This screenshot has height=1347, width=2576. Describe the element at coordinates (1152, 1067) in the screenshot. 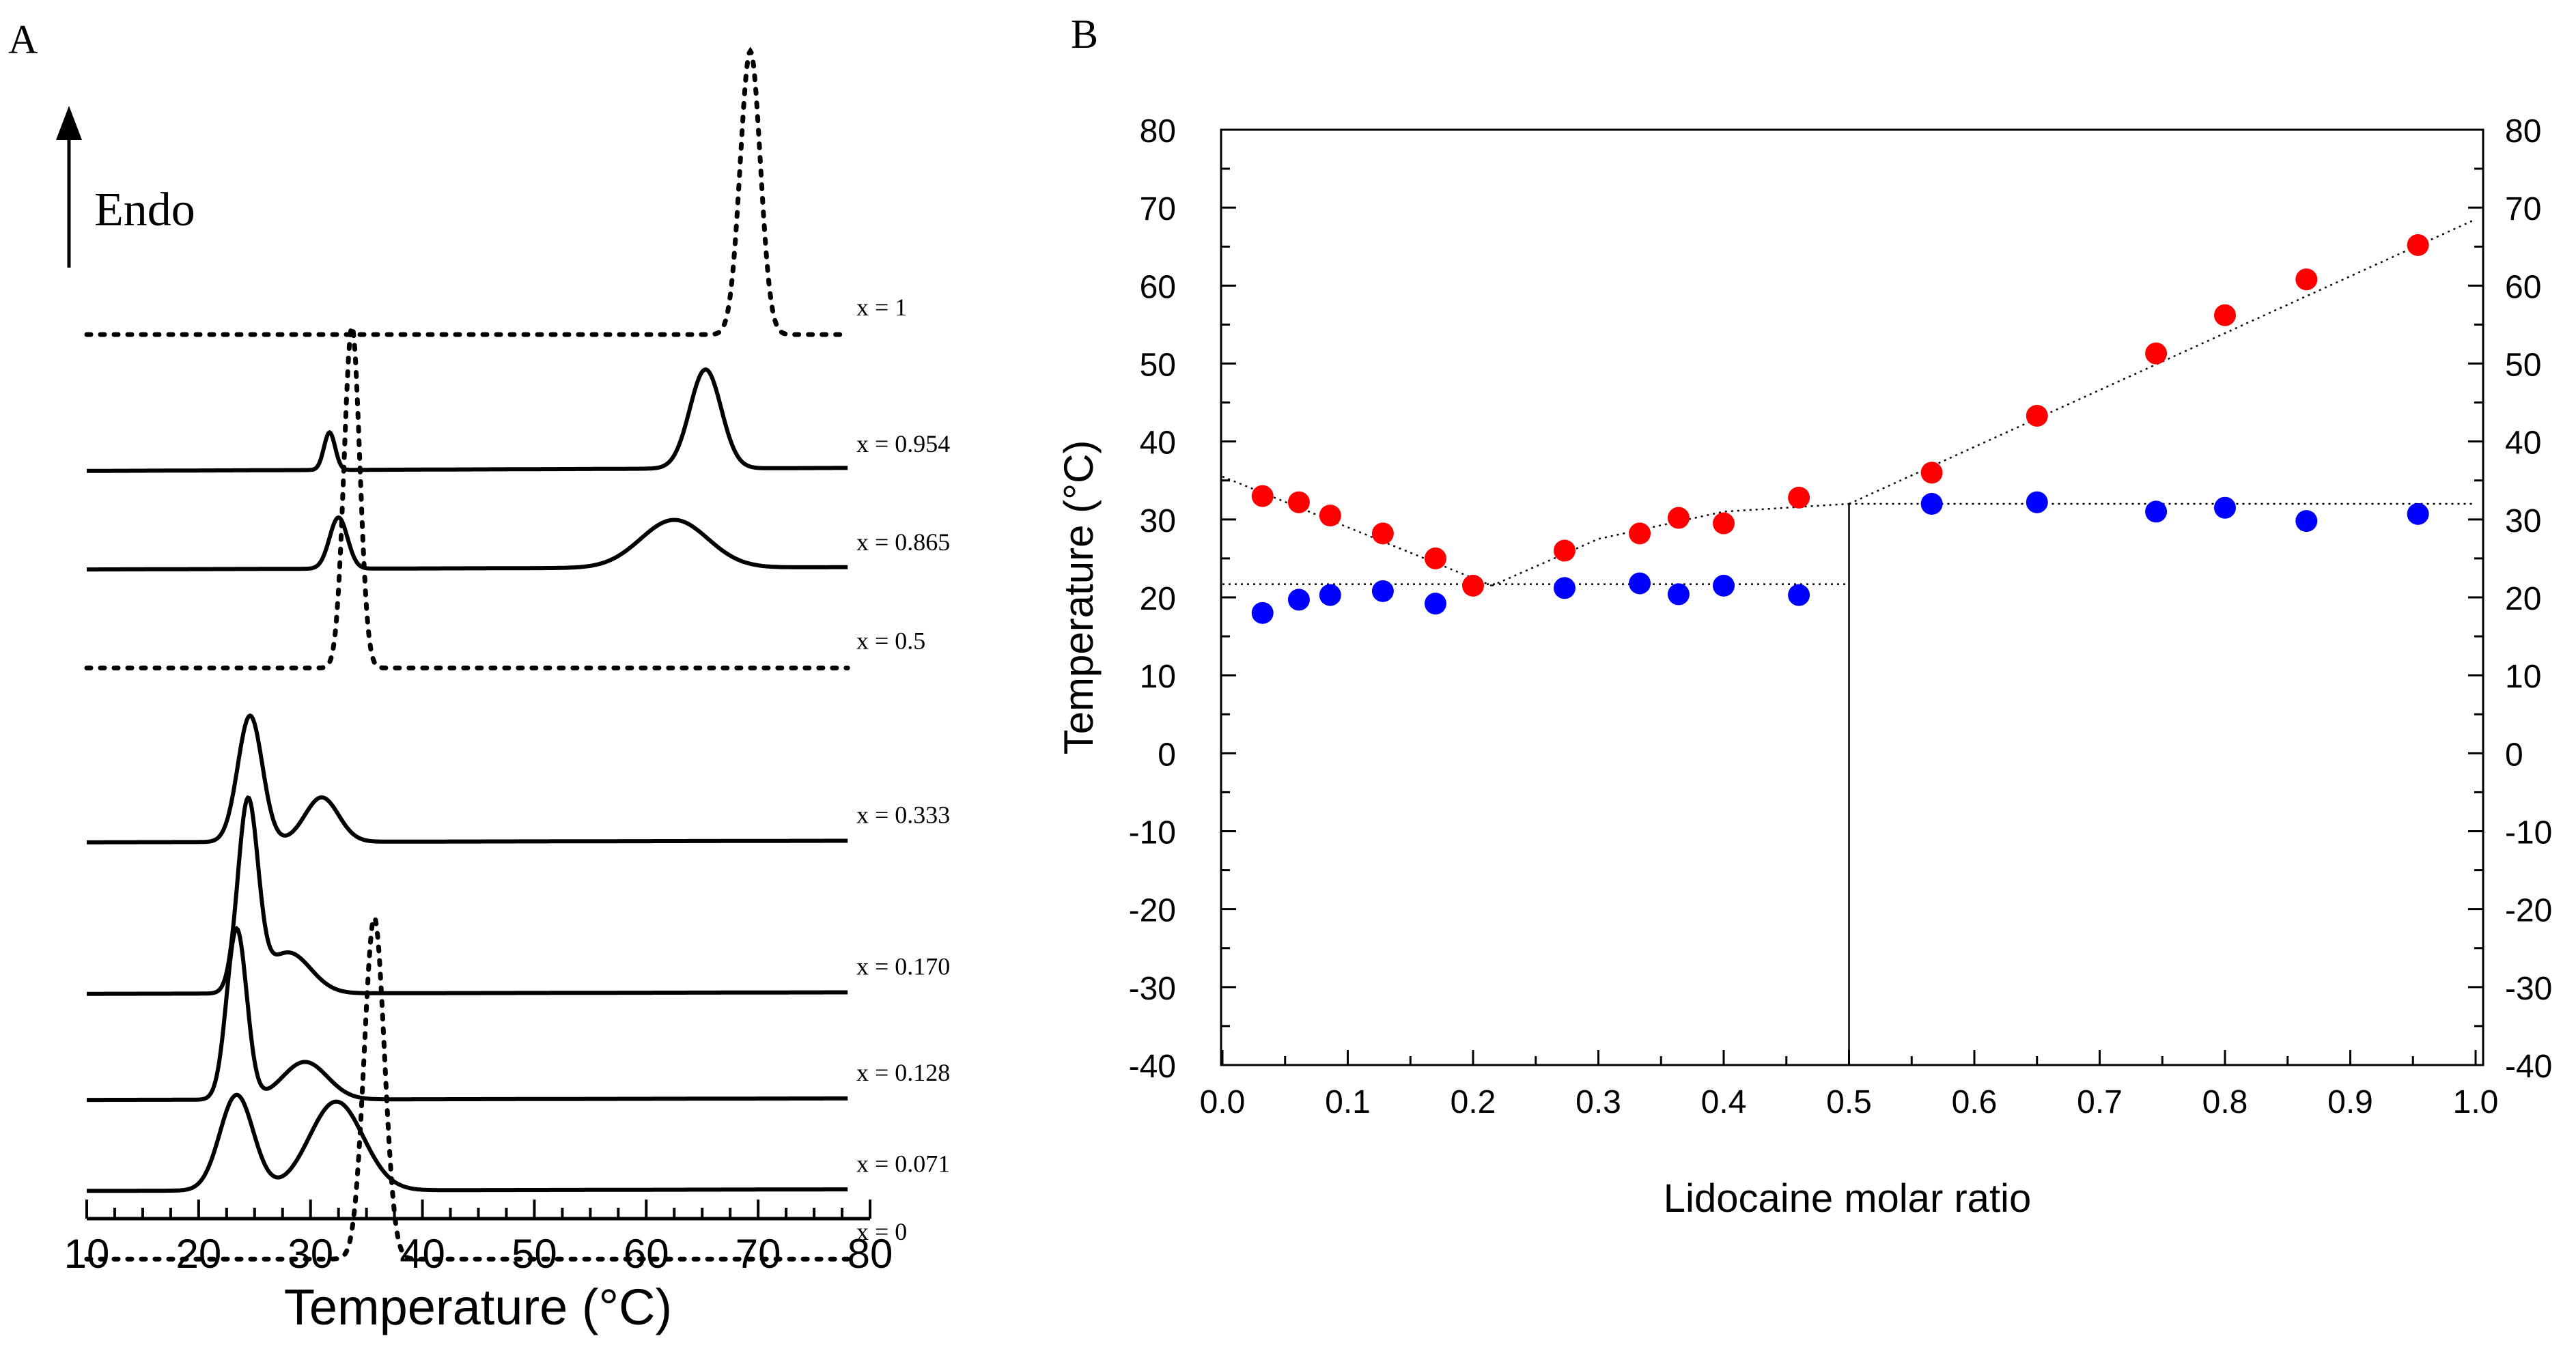

I see `y-tick-label-left: -40` at that location.